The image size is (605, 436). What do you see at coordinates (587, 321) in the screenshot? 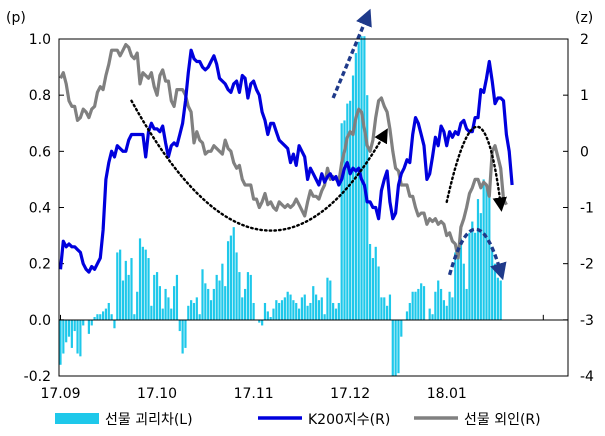
I see `right-tick-label: -3` at bounding box center [587, 321].